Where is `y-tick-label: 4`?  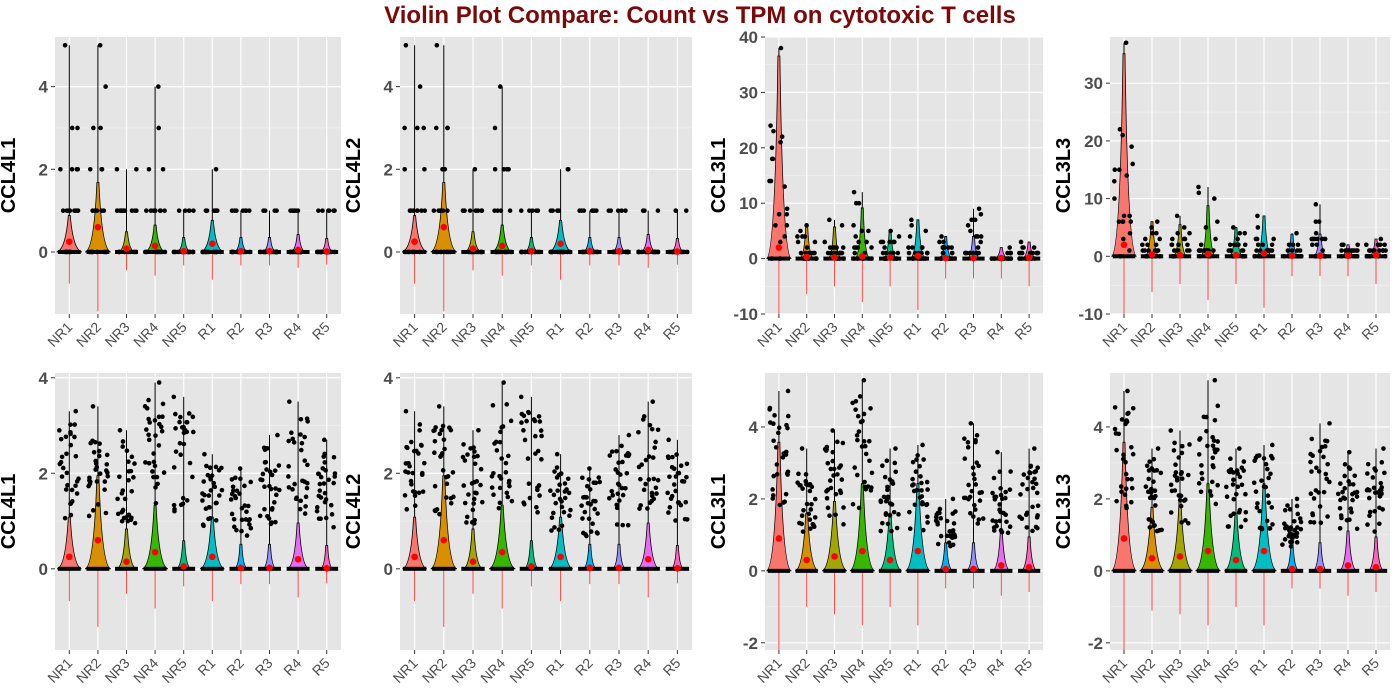
y-tick-label: 4 is located at coordinates (389, 87).